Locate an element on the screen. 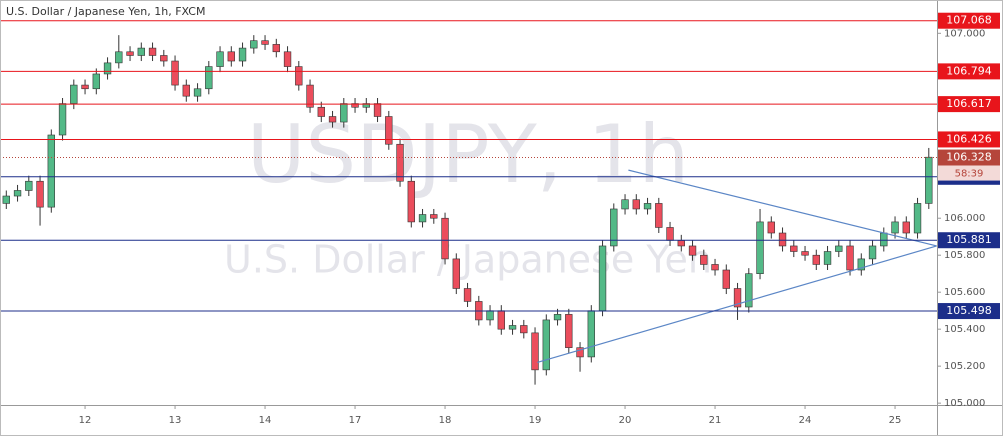 Image resolution: width=1003 pixels, height=436 pixels. y-tick-label: 105.200 is located at coordinates (964, 366).